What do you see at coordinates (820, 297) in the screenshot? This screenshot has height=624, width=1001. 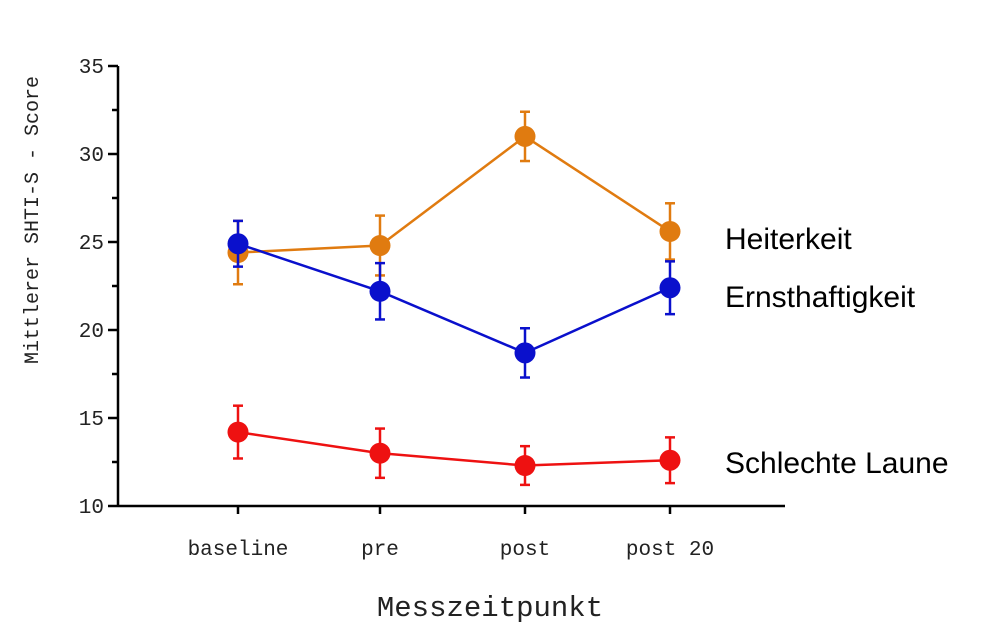 I see `series-label: Ernsthaftigkeit` at bounding box center [820, 297].